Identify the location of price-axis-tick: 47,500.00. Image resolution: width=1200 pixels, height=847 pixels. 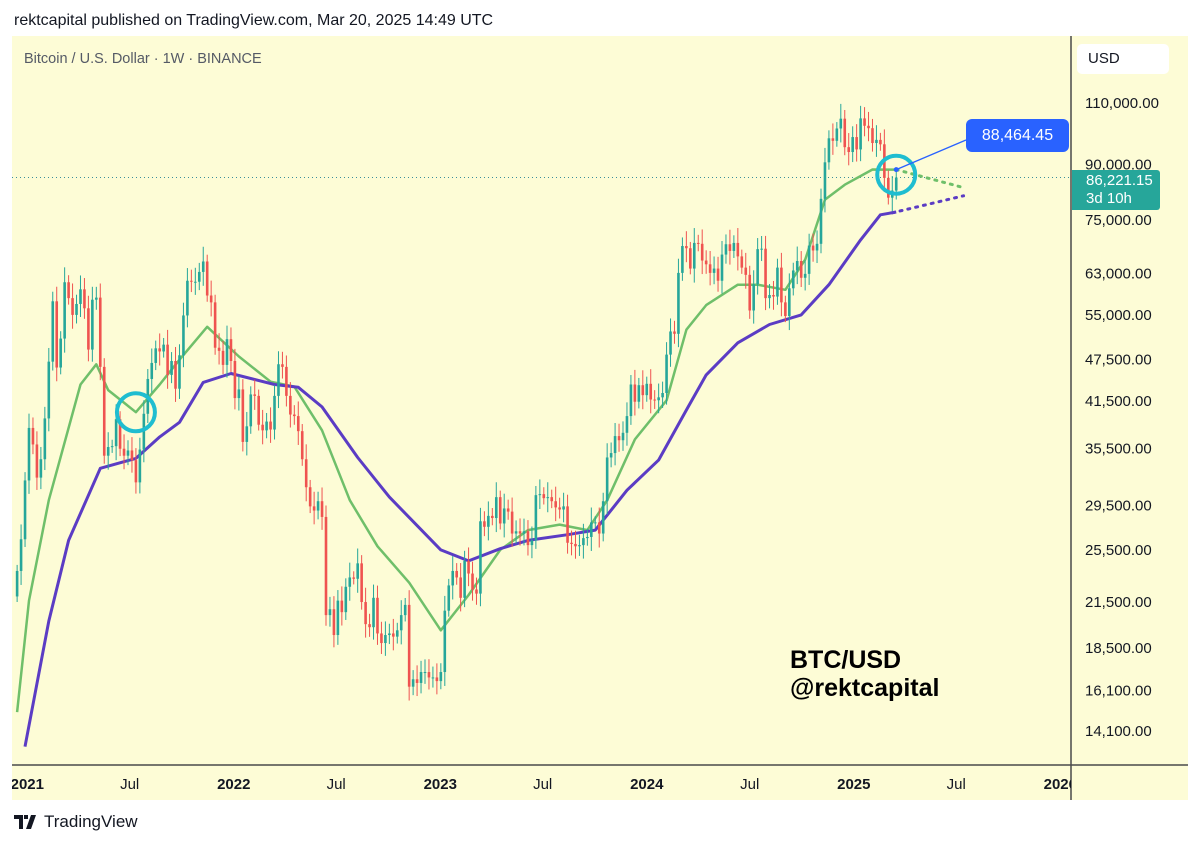
(1118, 360).